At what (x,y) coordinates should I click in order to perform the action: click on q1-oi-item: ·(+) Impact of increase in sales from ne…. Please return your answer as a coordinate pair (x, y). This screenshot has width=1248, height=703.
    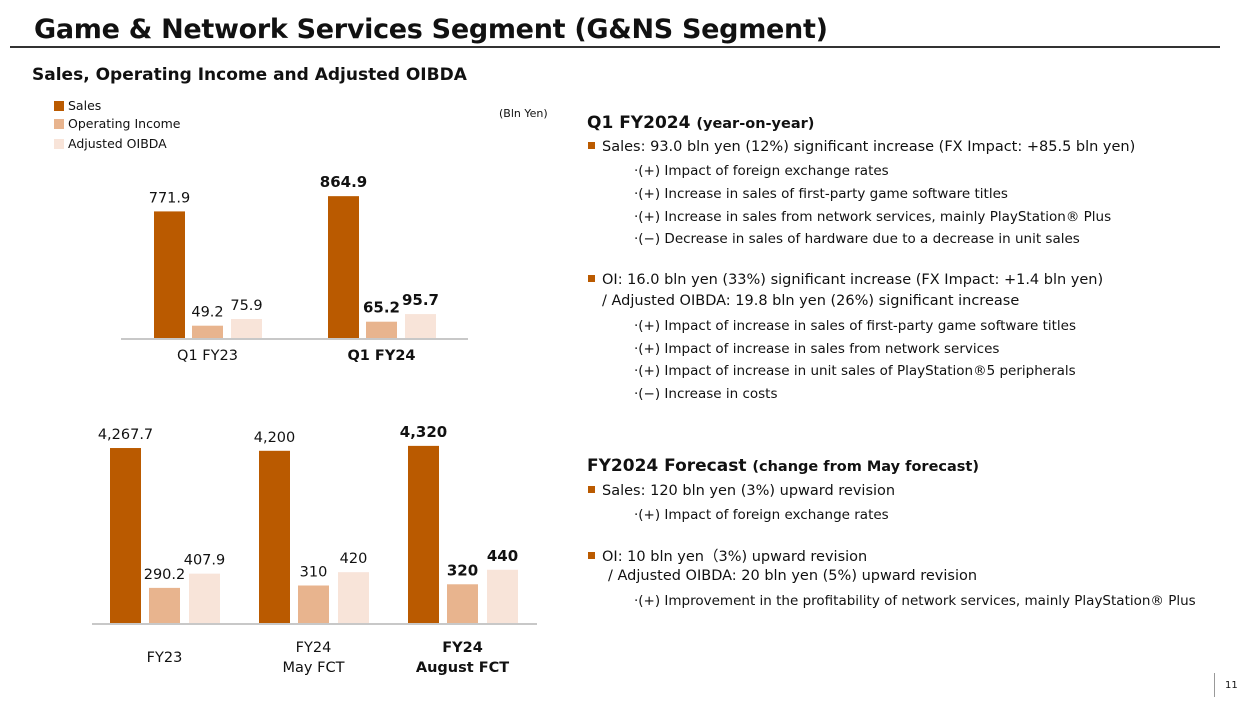
    Looking at the image, I should click on (817, 349).